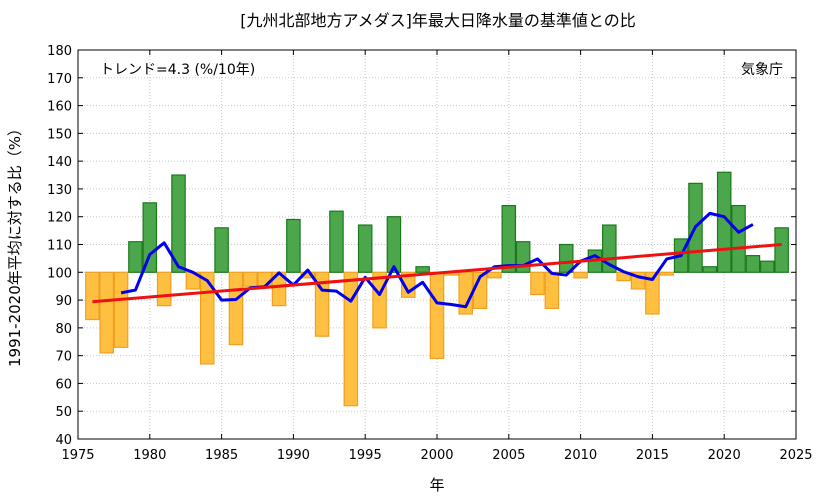 The height and width of the screenshot is (498, 833). What do you see at coordinates (652, 455) in the screenshot?
I see `x-tick-label: 2015` at bounding box center [652, 455].